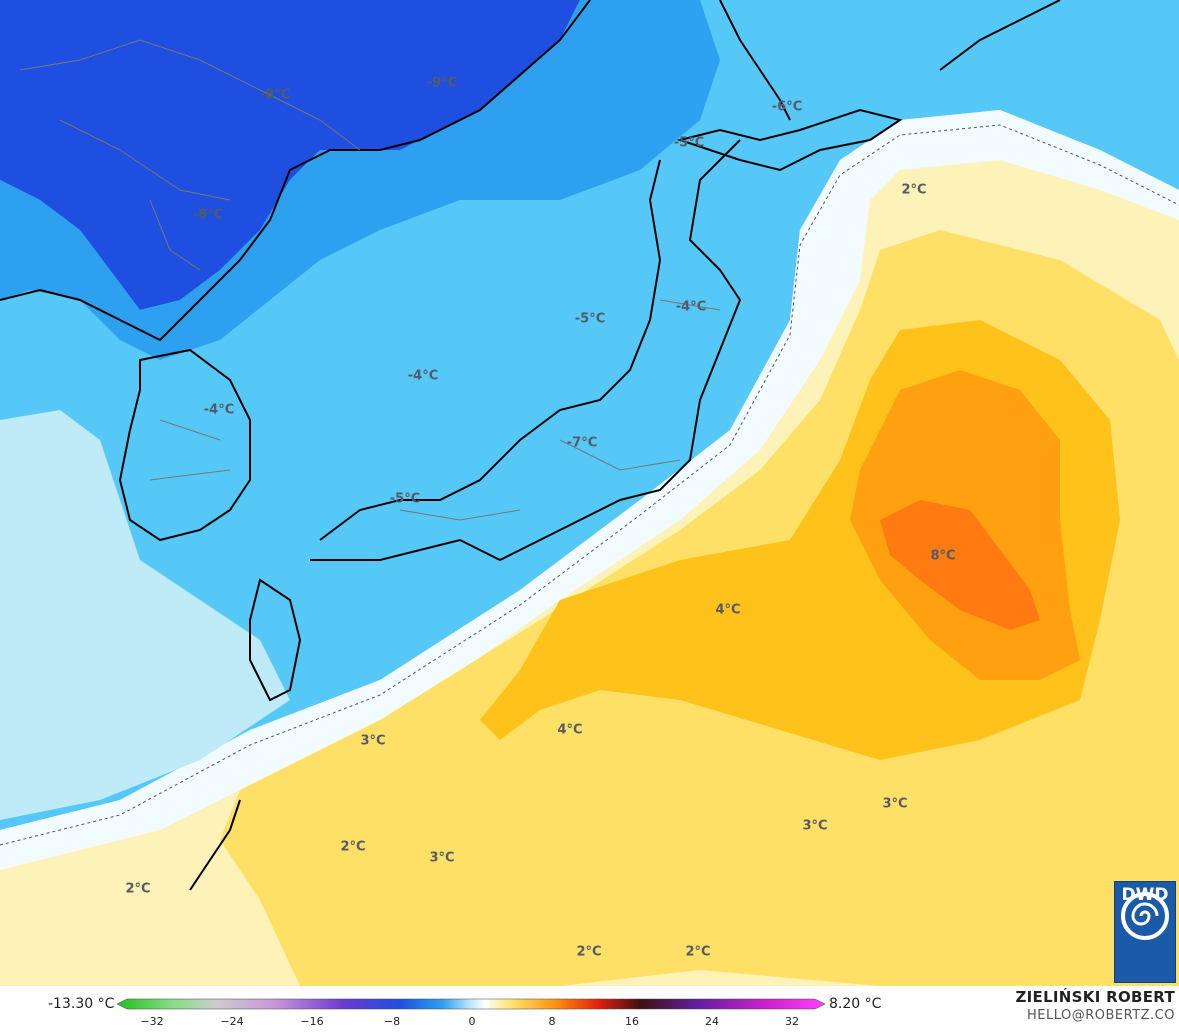 The image size is (1179, 1035). I want to click on cold-zone-deep-blue, so click(290, 155).